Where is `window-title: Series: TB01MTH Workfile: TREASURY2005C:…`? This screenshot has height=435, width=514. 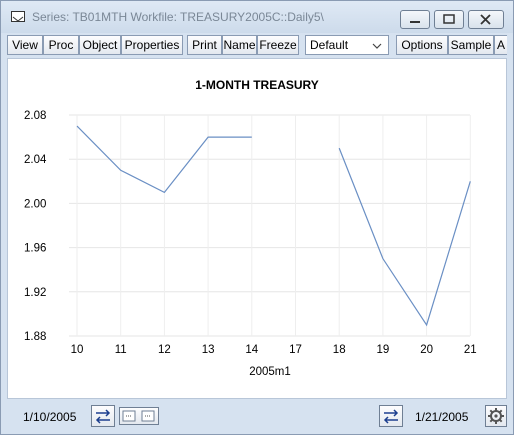
window-title: Series: TB01MTH Workfile: TREASURY2005C:… is located at coordinates (178, 17).